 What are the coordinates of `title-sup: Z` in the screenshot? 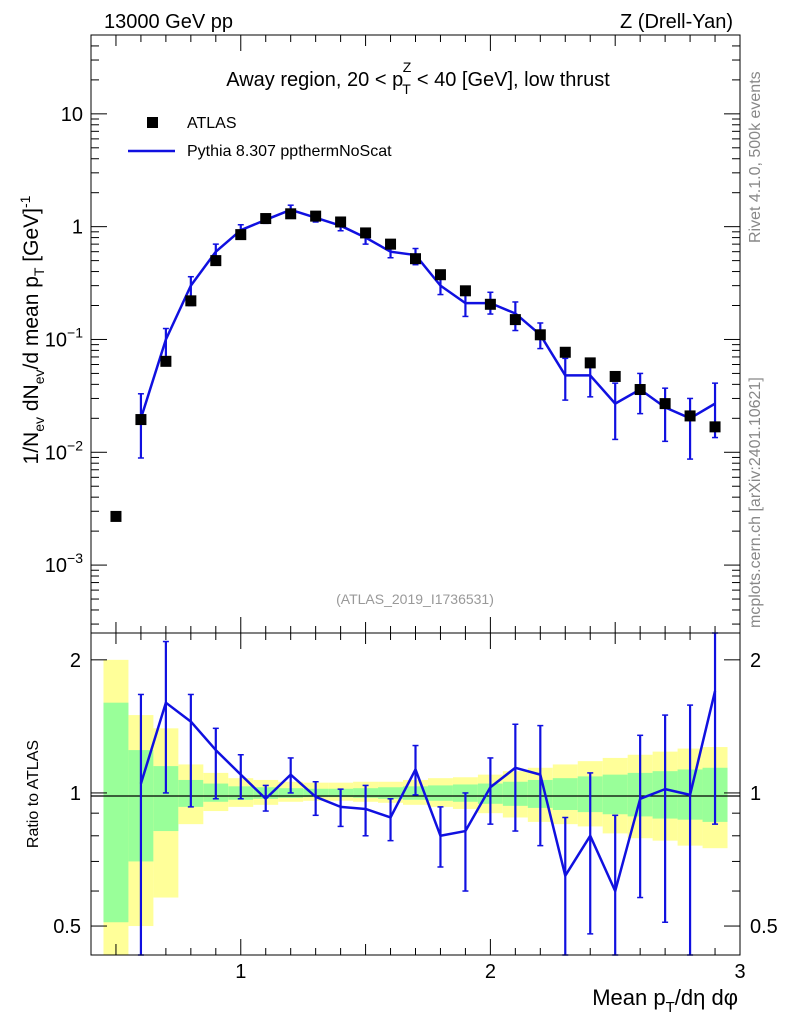 It's located at (407, 67).